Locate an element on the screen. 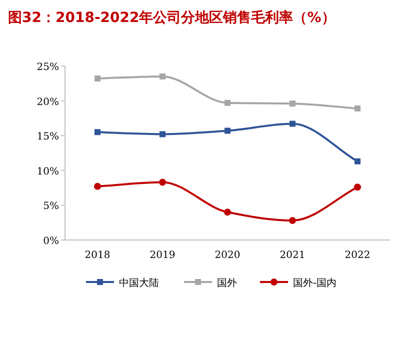 The height and width of the screenshot is (342, 418). x-tick-label: 2019 is located at coordinates (163, 255).